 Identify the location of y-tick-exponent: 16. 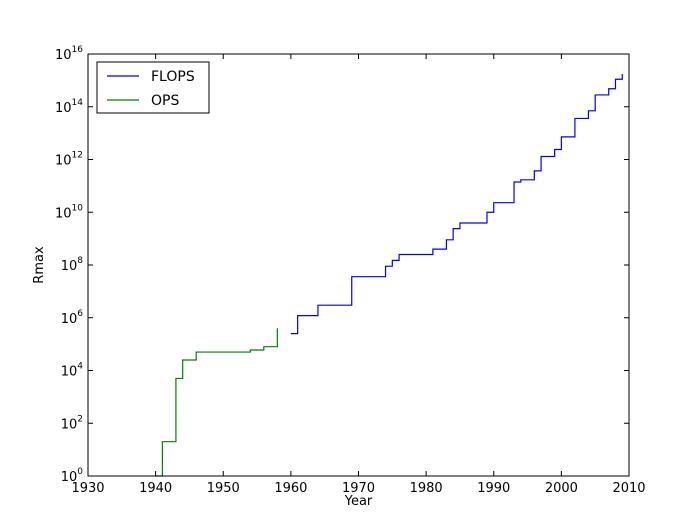
(78, 50).